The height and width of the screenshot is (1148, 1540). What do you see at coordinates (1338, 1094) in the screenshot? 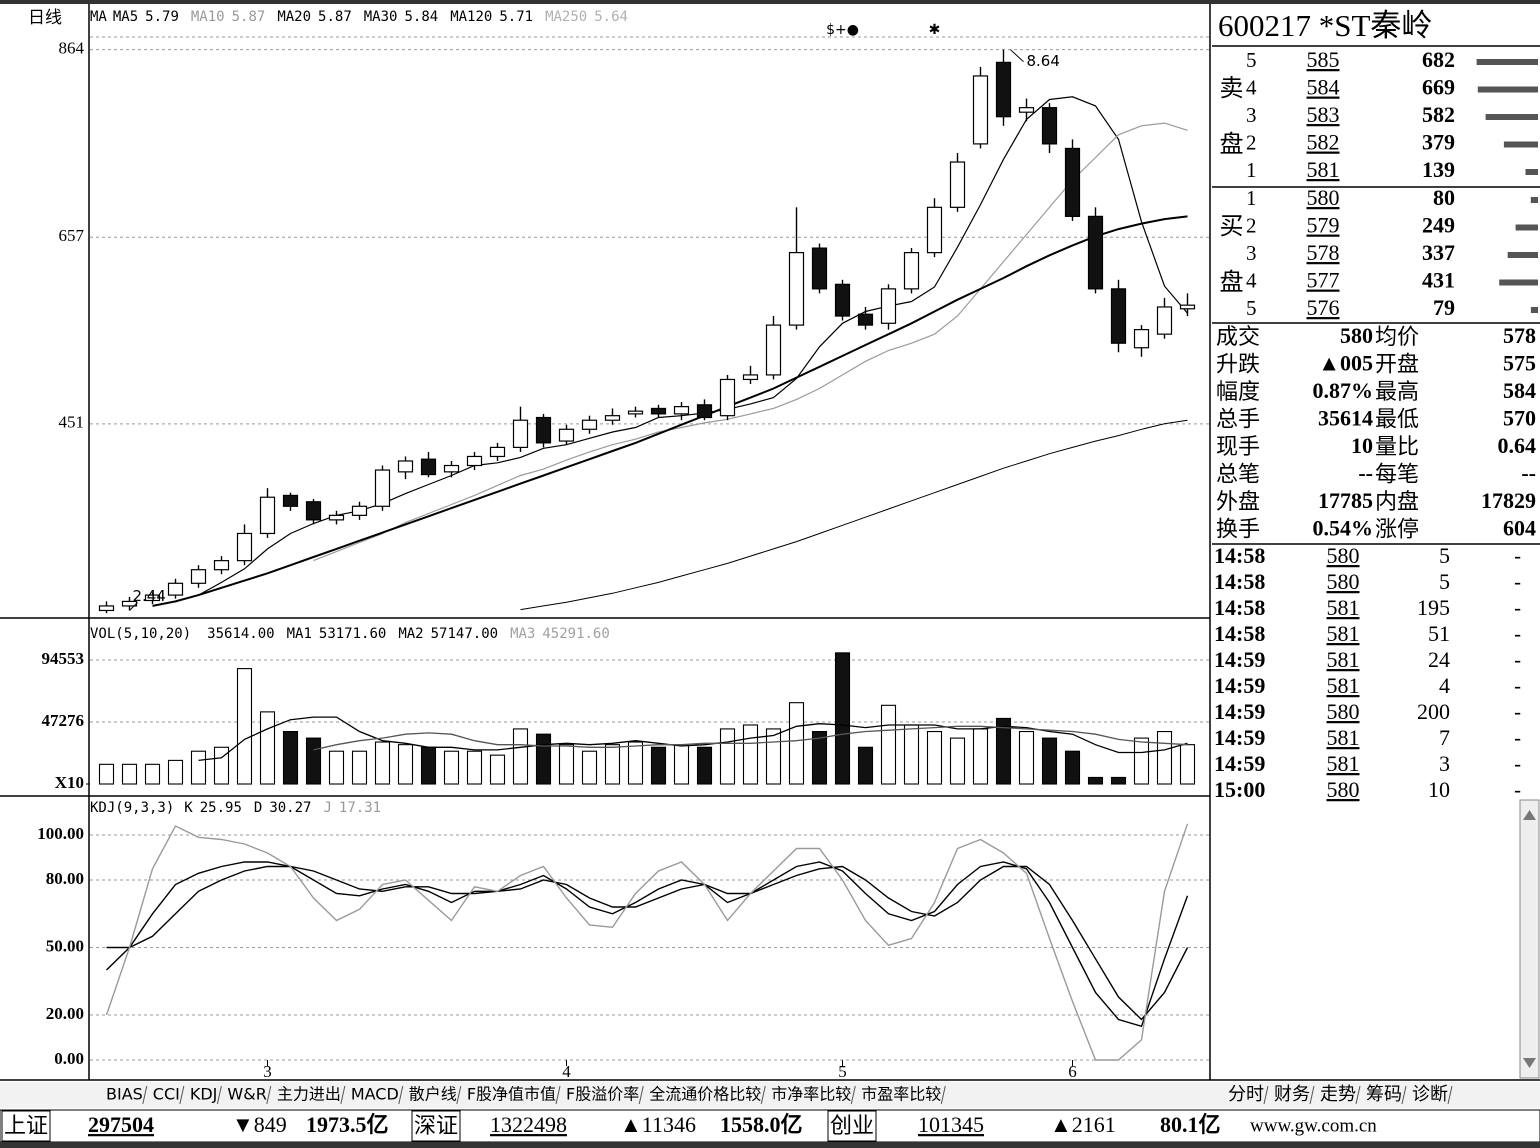
I see `side-tab: 走势` at bounding box center [1338, 1094].